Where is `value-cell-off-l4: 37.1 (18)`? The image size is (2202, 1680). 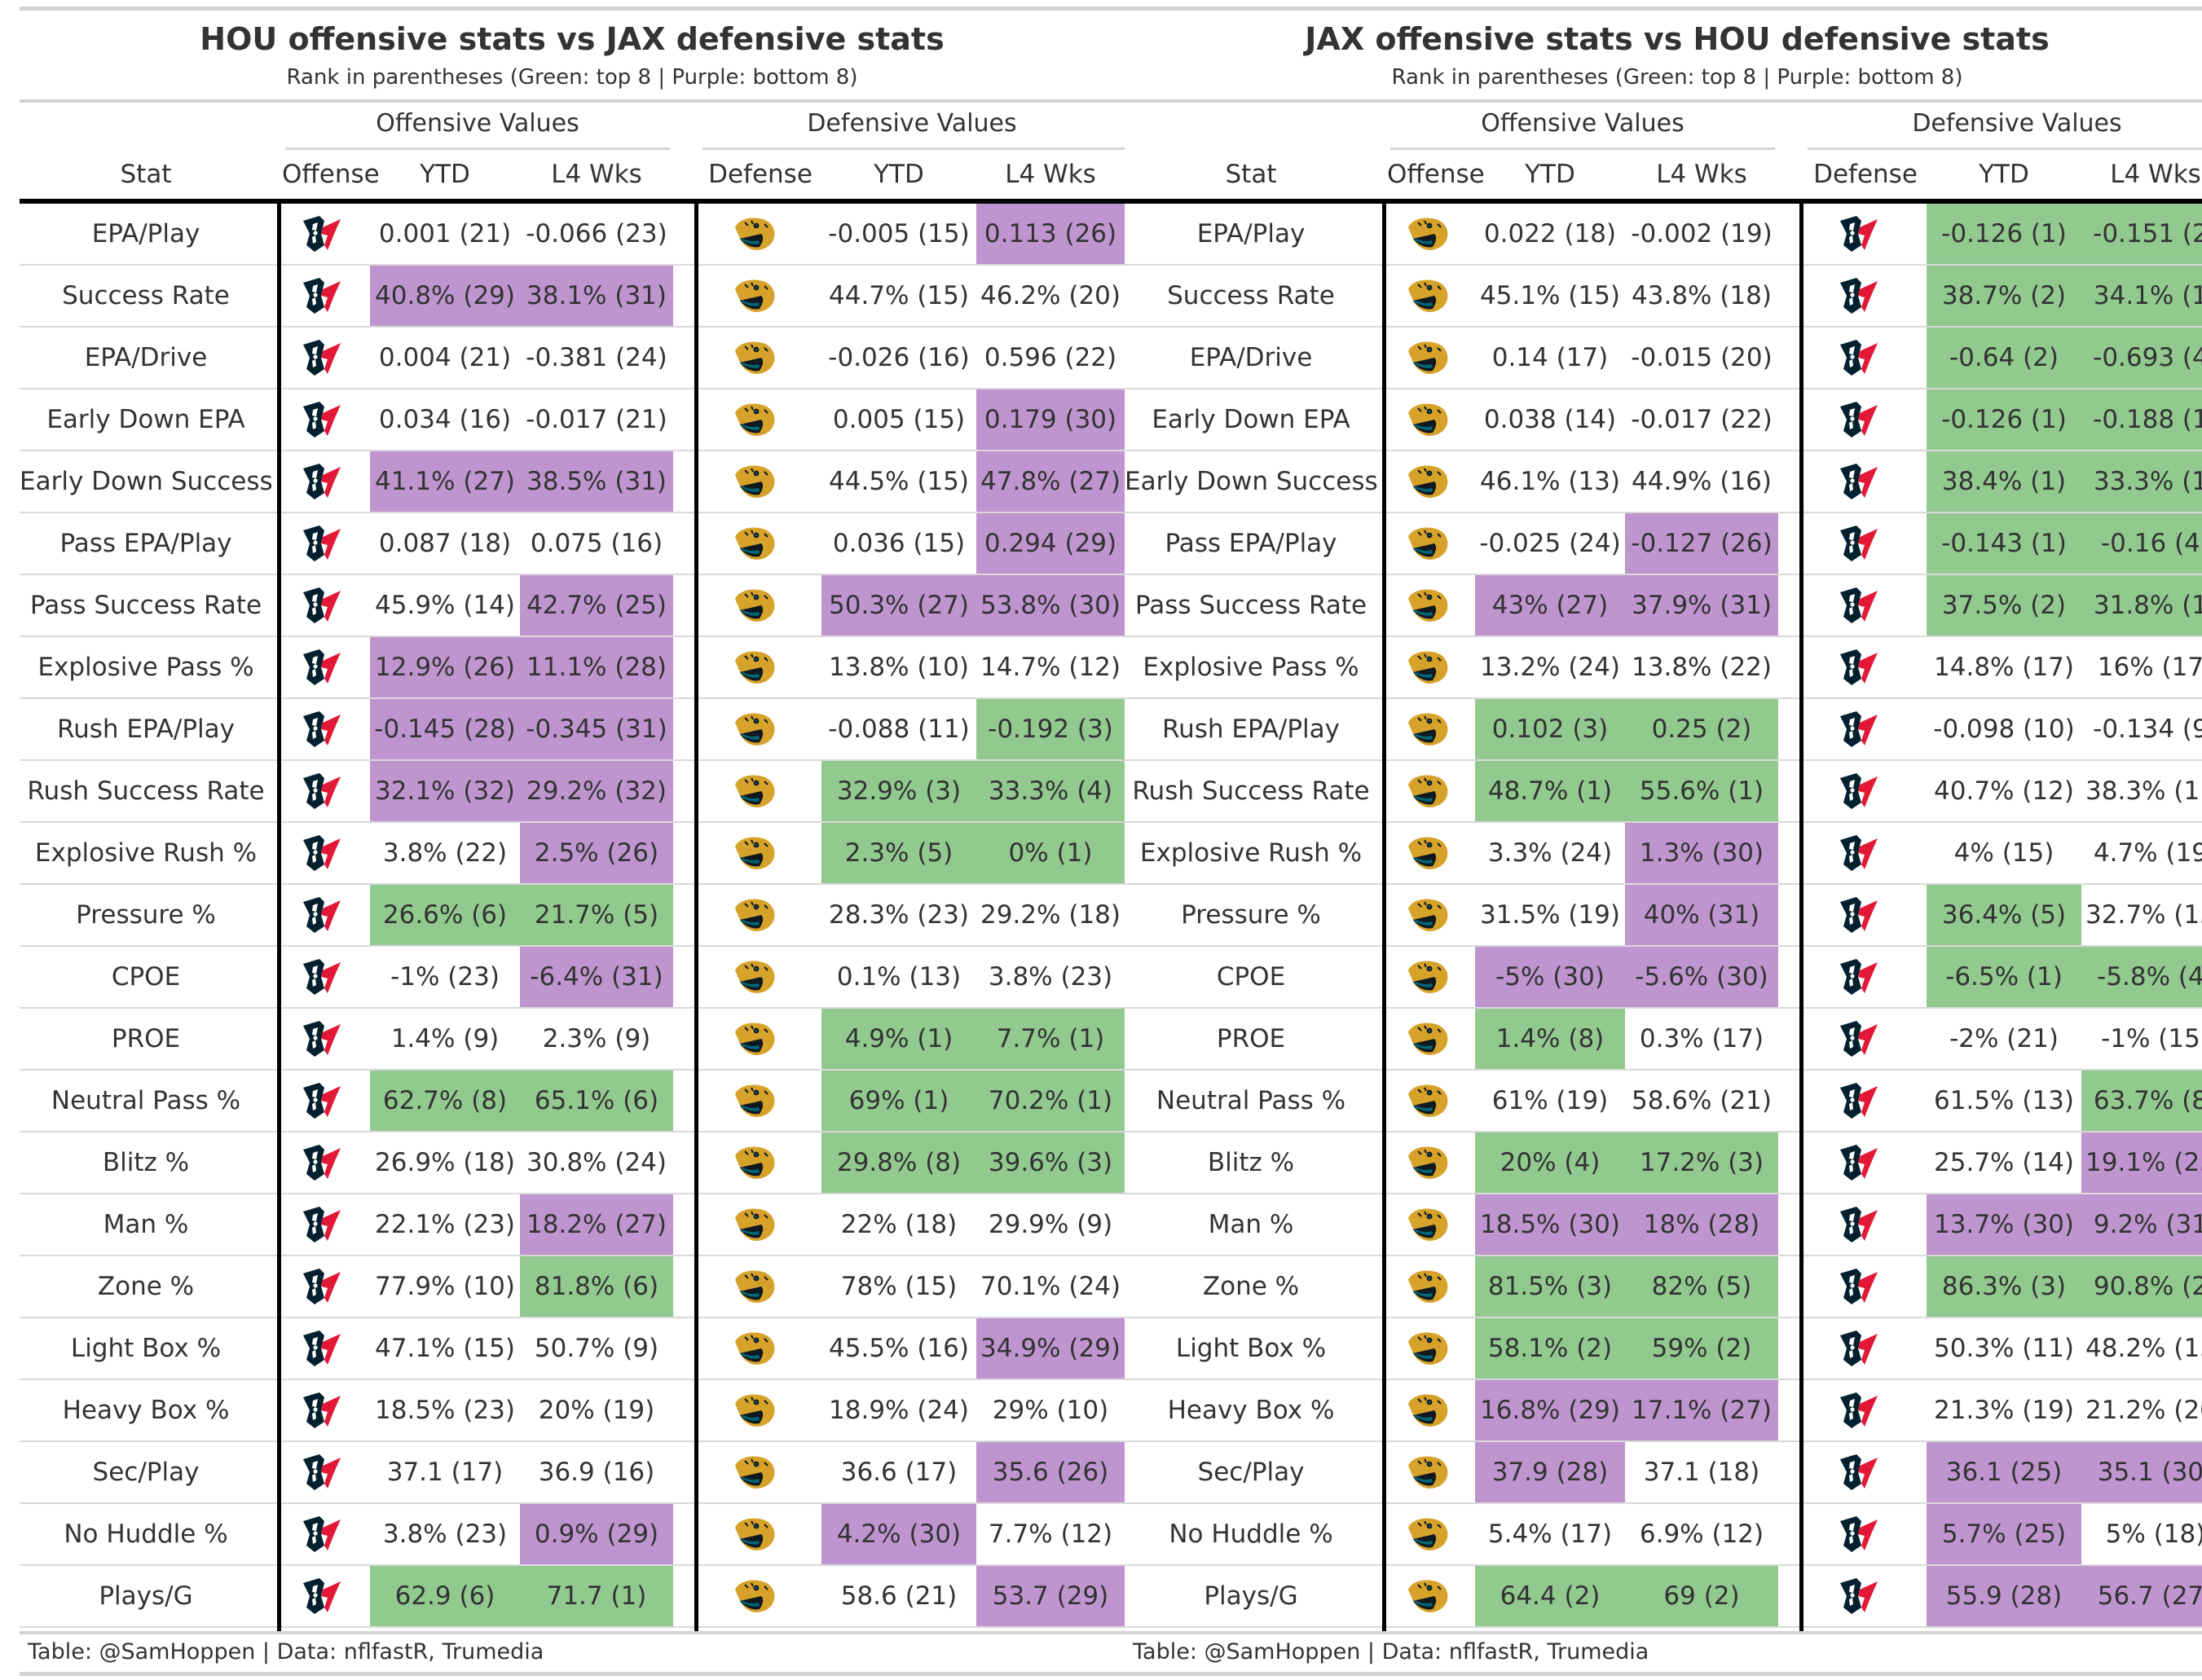
value-cell-off-l4: 37.1 (18) is located at coordinates (1701, 1473).